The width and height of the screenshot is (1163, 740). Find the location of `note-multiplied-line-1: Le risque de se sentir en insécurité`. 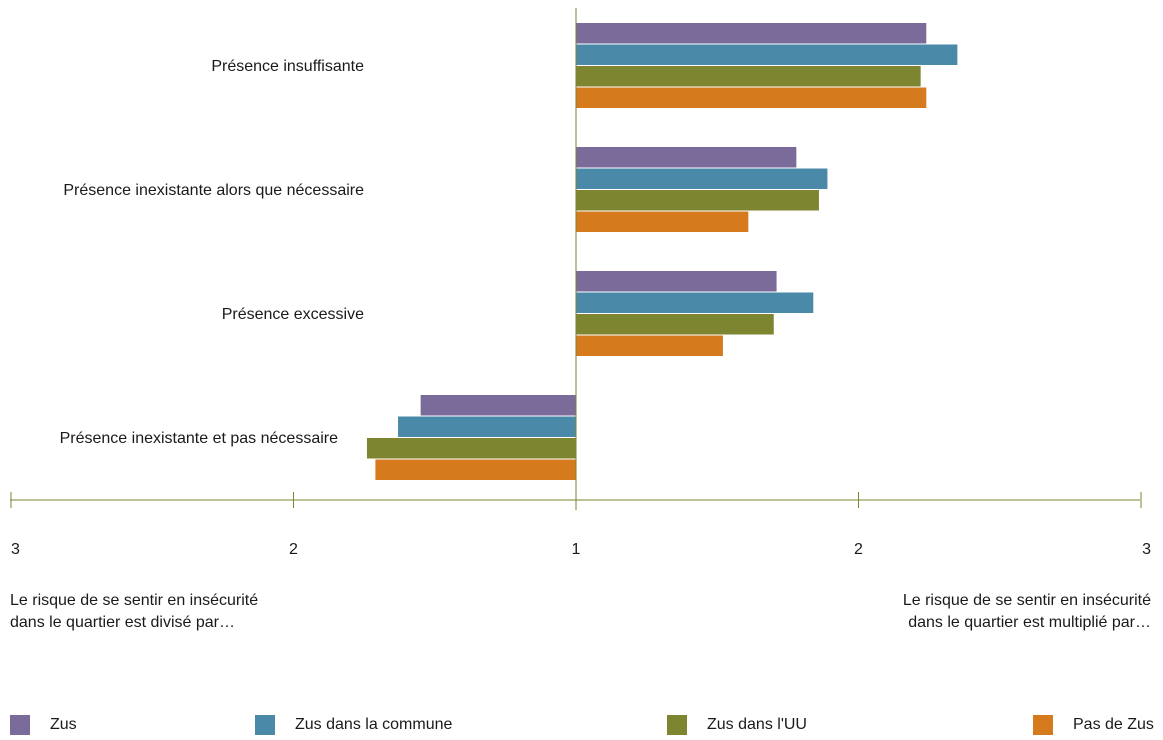

note-multiplied-line-1: Le risque de se sentir en insécurité is located at coordinates (1026, 600).